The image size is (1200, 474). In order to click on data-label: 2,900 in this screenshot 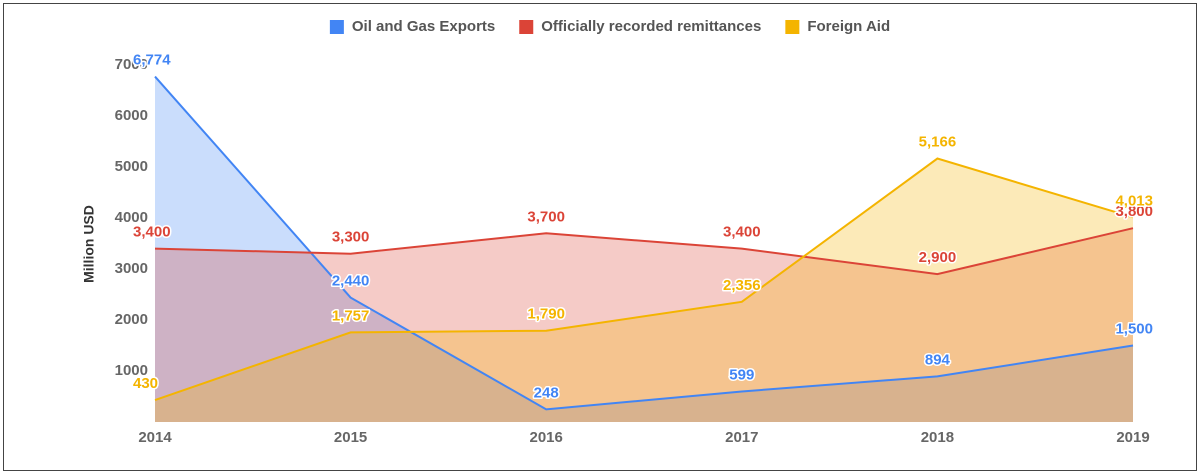, I will do `click(938, 257)`.